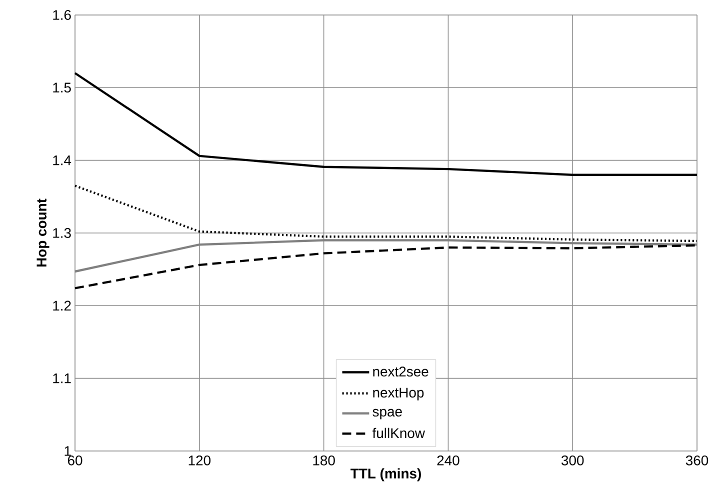 The height and width of the screenshot is (487, 717). I want to click on y-tick-label: 1.3, so click(62, 233).